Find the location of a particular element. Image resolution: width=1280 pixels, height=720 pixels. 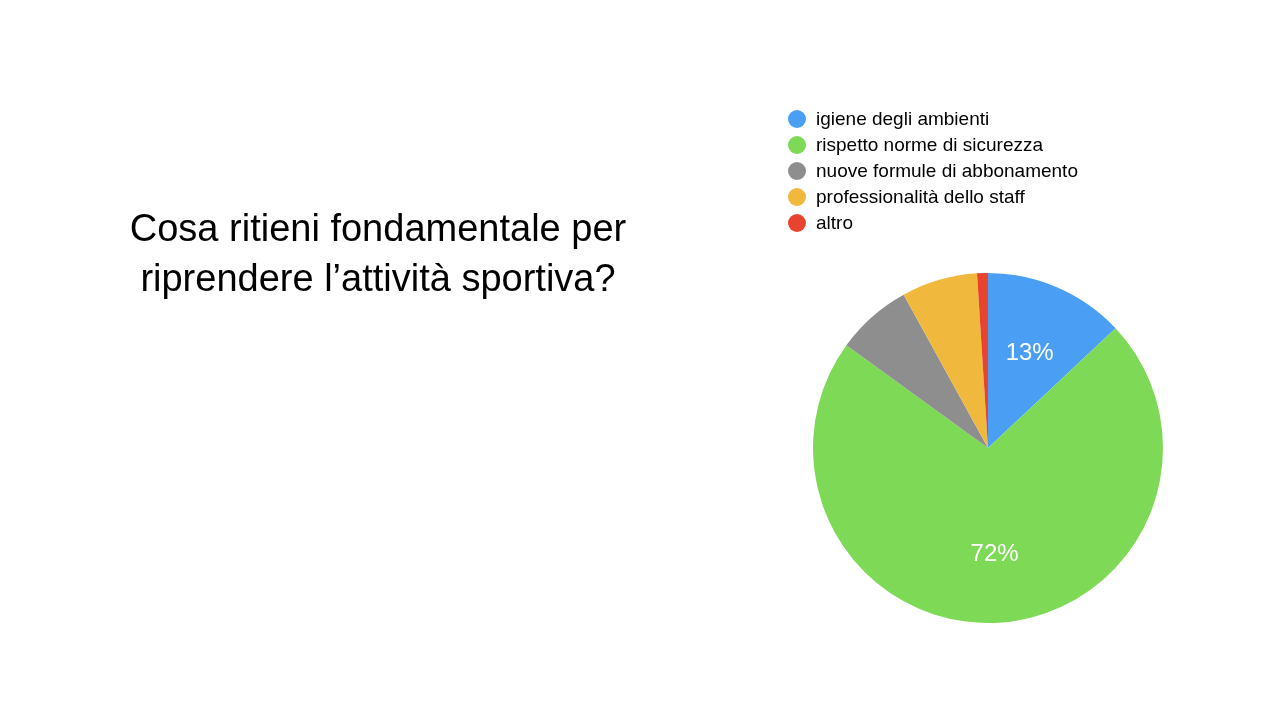

text: Cosa ritieni fondamentale per riprendere l’attività sportiva? is located at coordinates (378, 253).